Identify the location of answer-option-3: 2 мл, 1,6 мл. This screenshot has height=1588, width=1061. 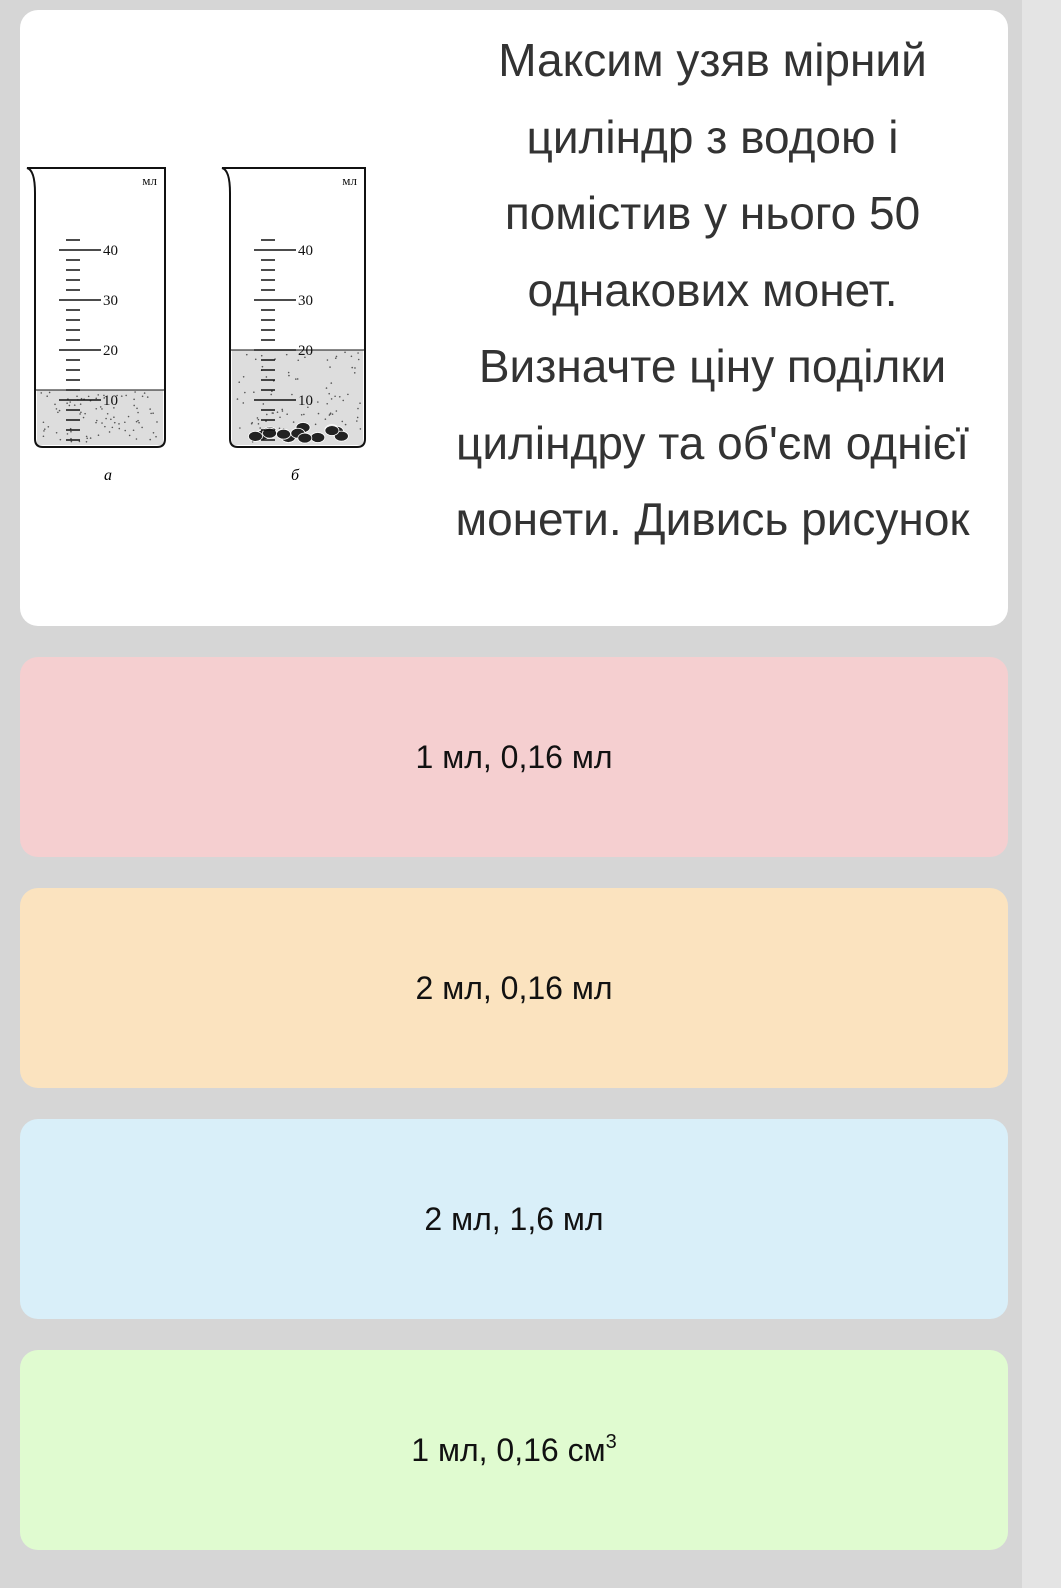
(514, 1219).